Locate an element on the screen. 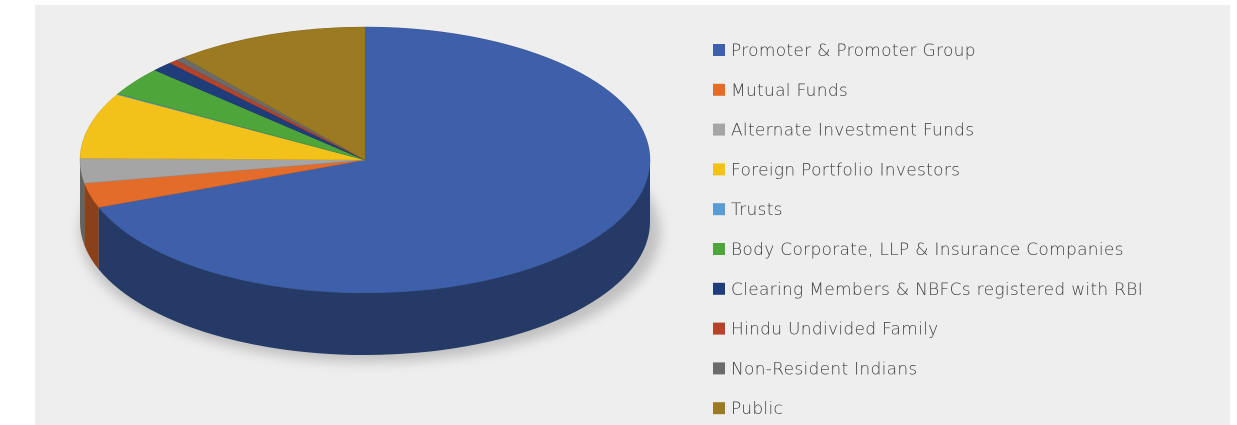 The height and width of the screenshot is (425, 1237). legend-label: Alternate Investment Funds is located at coordinates (852, 131).